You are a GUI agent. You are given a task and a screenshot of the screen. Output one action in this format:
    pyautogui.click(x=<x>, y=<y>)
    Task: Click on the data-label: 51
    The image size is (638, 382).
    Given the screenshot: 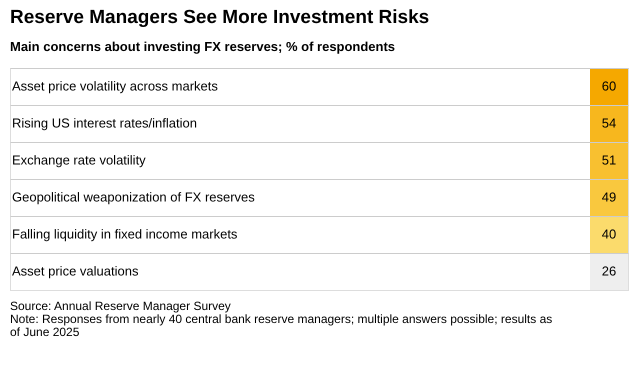 What is the action you would take?
    pyautogui.click(x=609, y=160)
    